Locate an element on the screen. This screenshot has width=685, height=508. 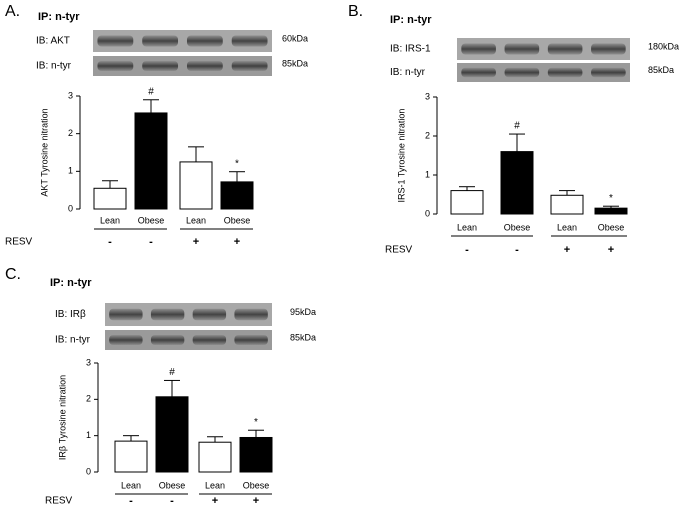
panel-label: B. is located at coordinates (355, 11).